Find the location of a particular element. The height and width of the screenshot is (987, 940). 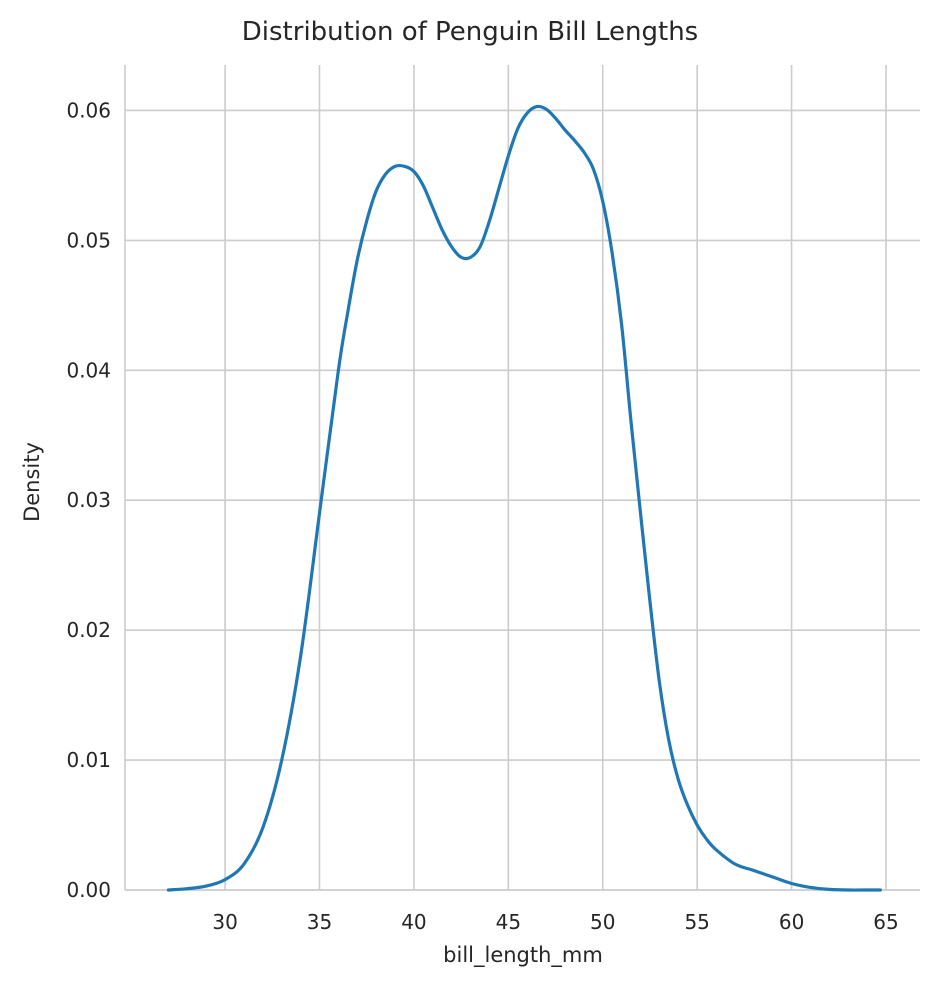

x-tick-label-5: 55 is located at coordinates (696, 922).